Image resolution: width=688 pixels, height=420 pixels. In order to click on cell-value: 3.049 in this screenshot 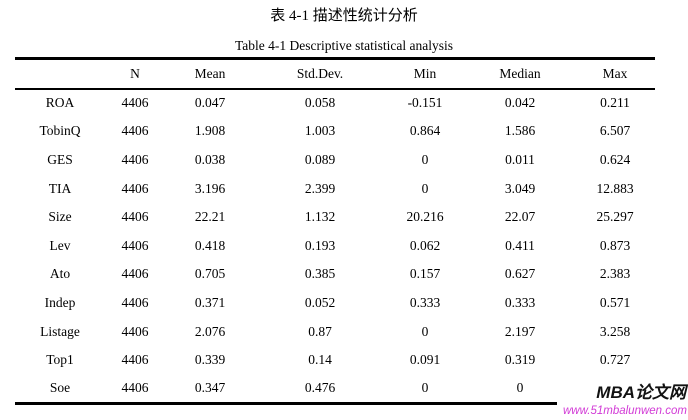, I will do `click(520, 188)`.